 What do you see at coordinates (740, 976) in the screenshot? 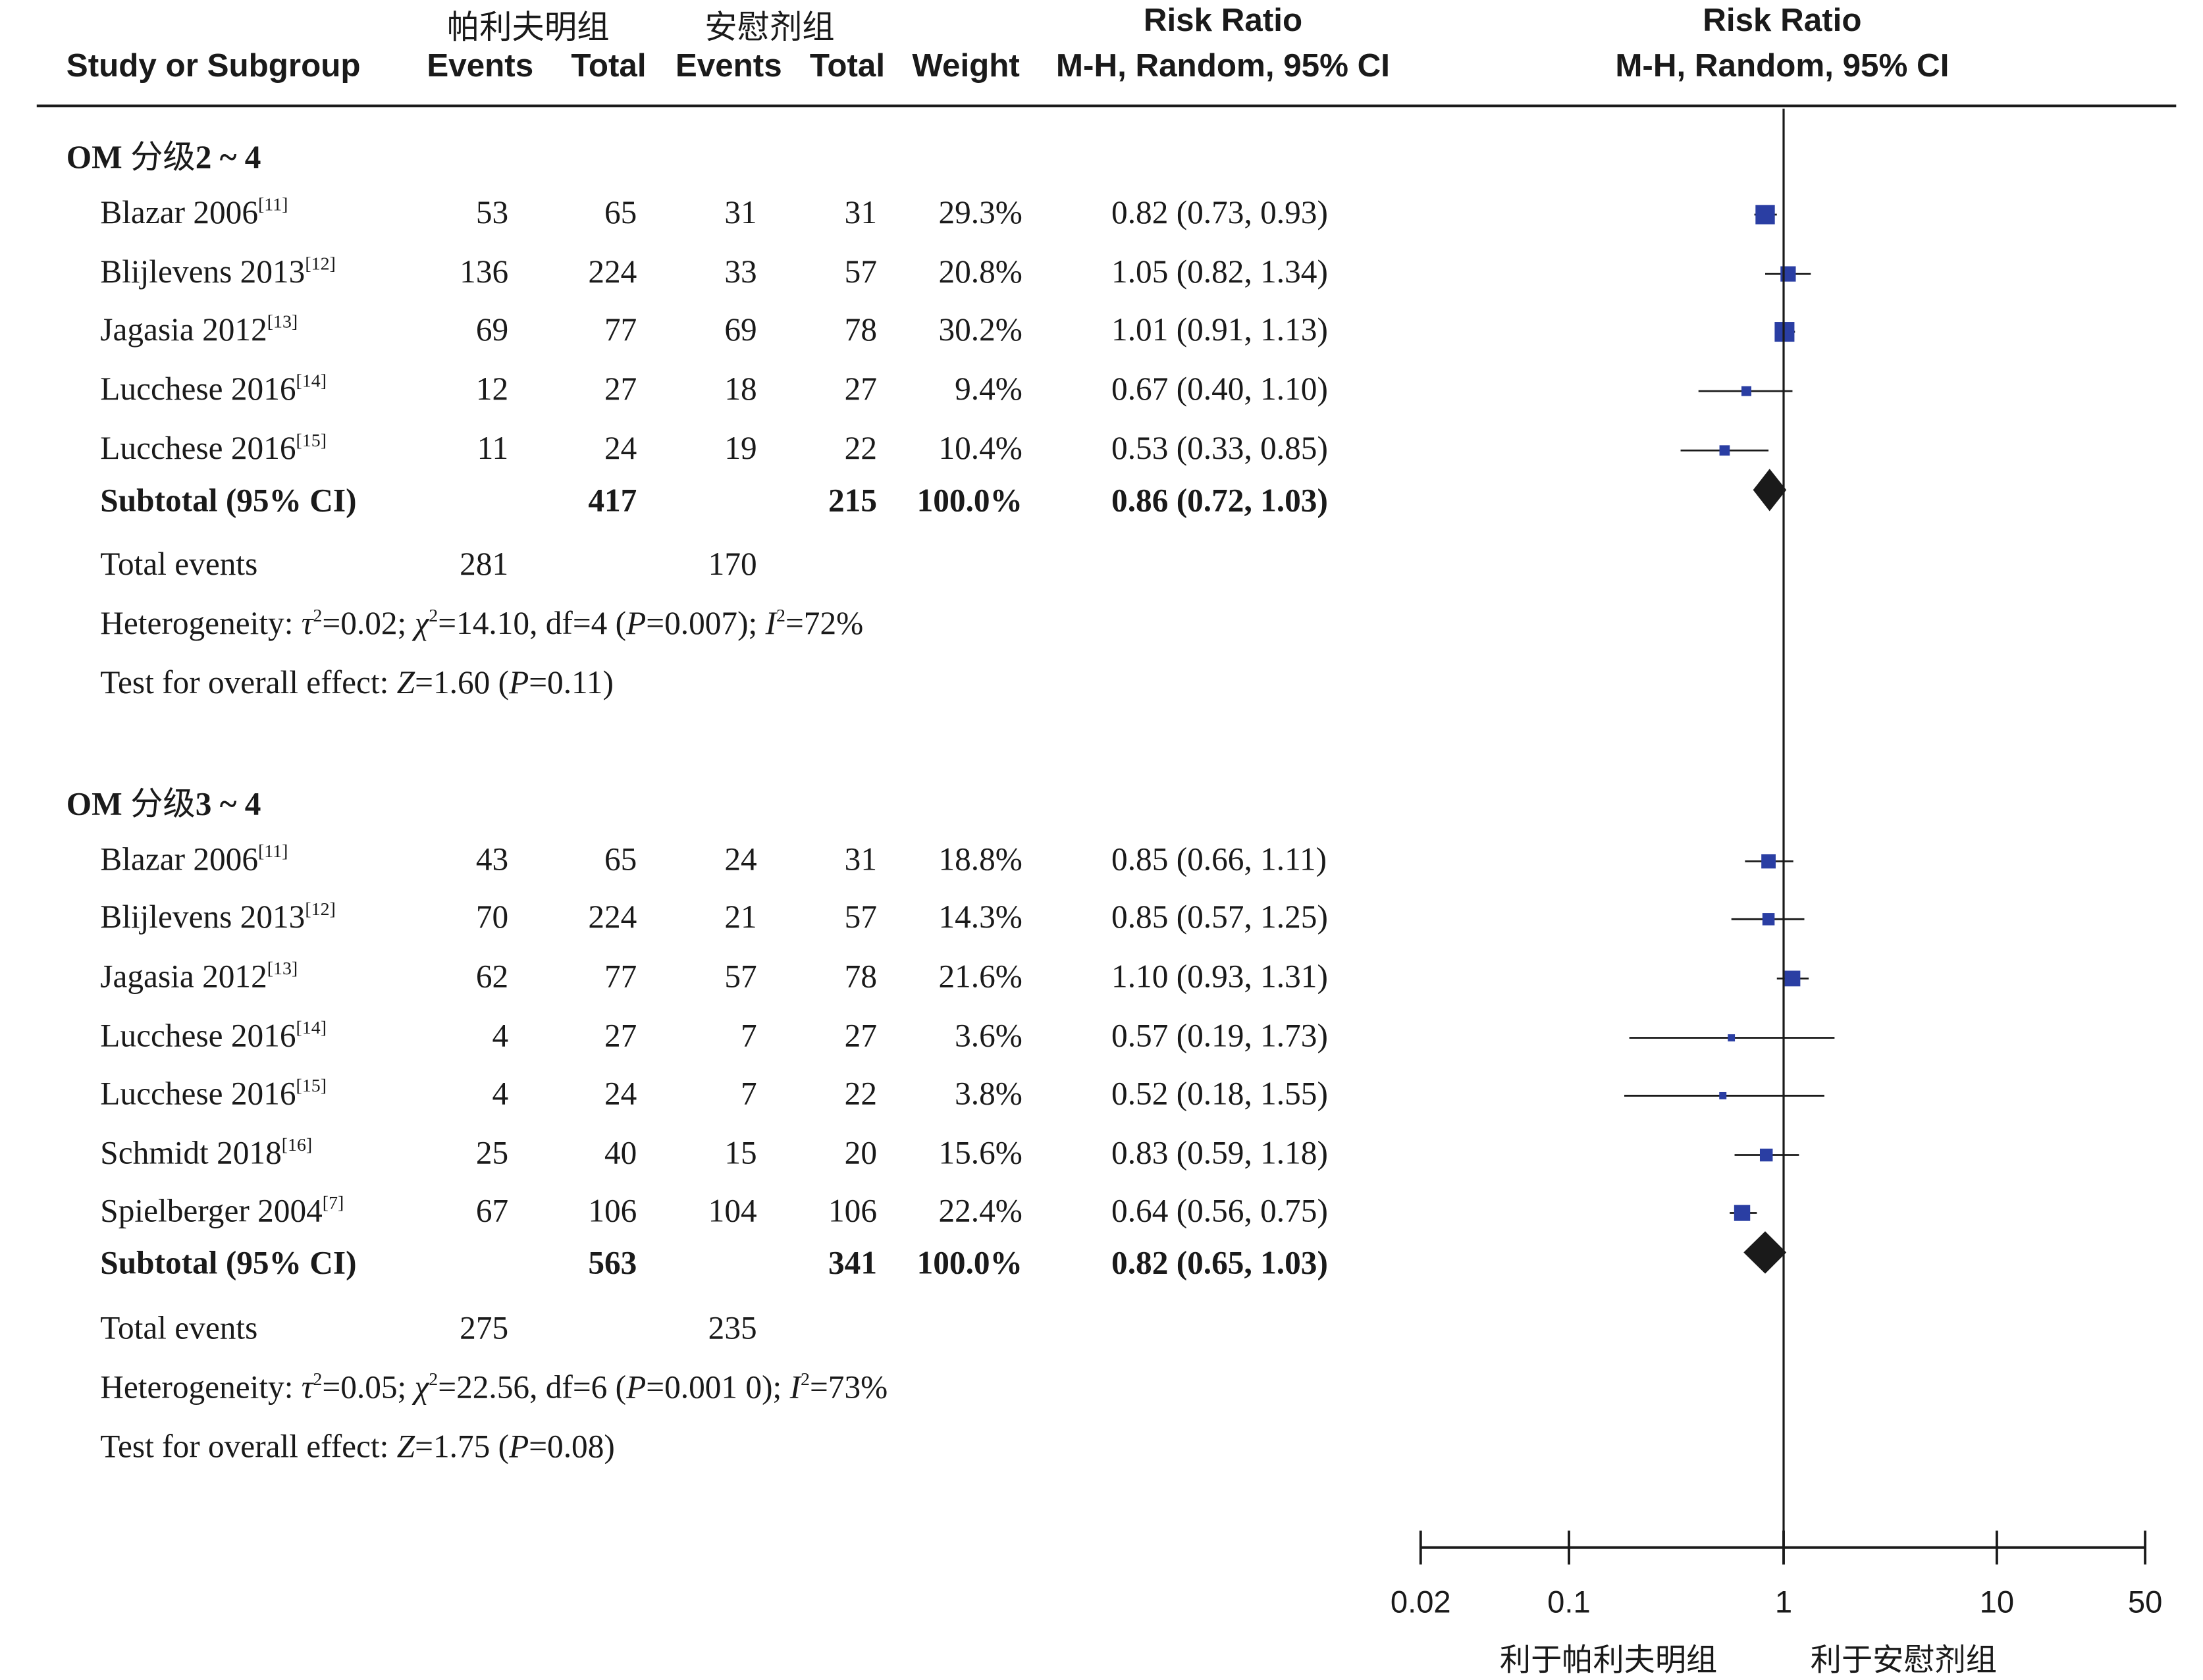
I see `control-events: 57` at bounding box center [740, 976].